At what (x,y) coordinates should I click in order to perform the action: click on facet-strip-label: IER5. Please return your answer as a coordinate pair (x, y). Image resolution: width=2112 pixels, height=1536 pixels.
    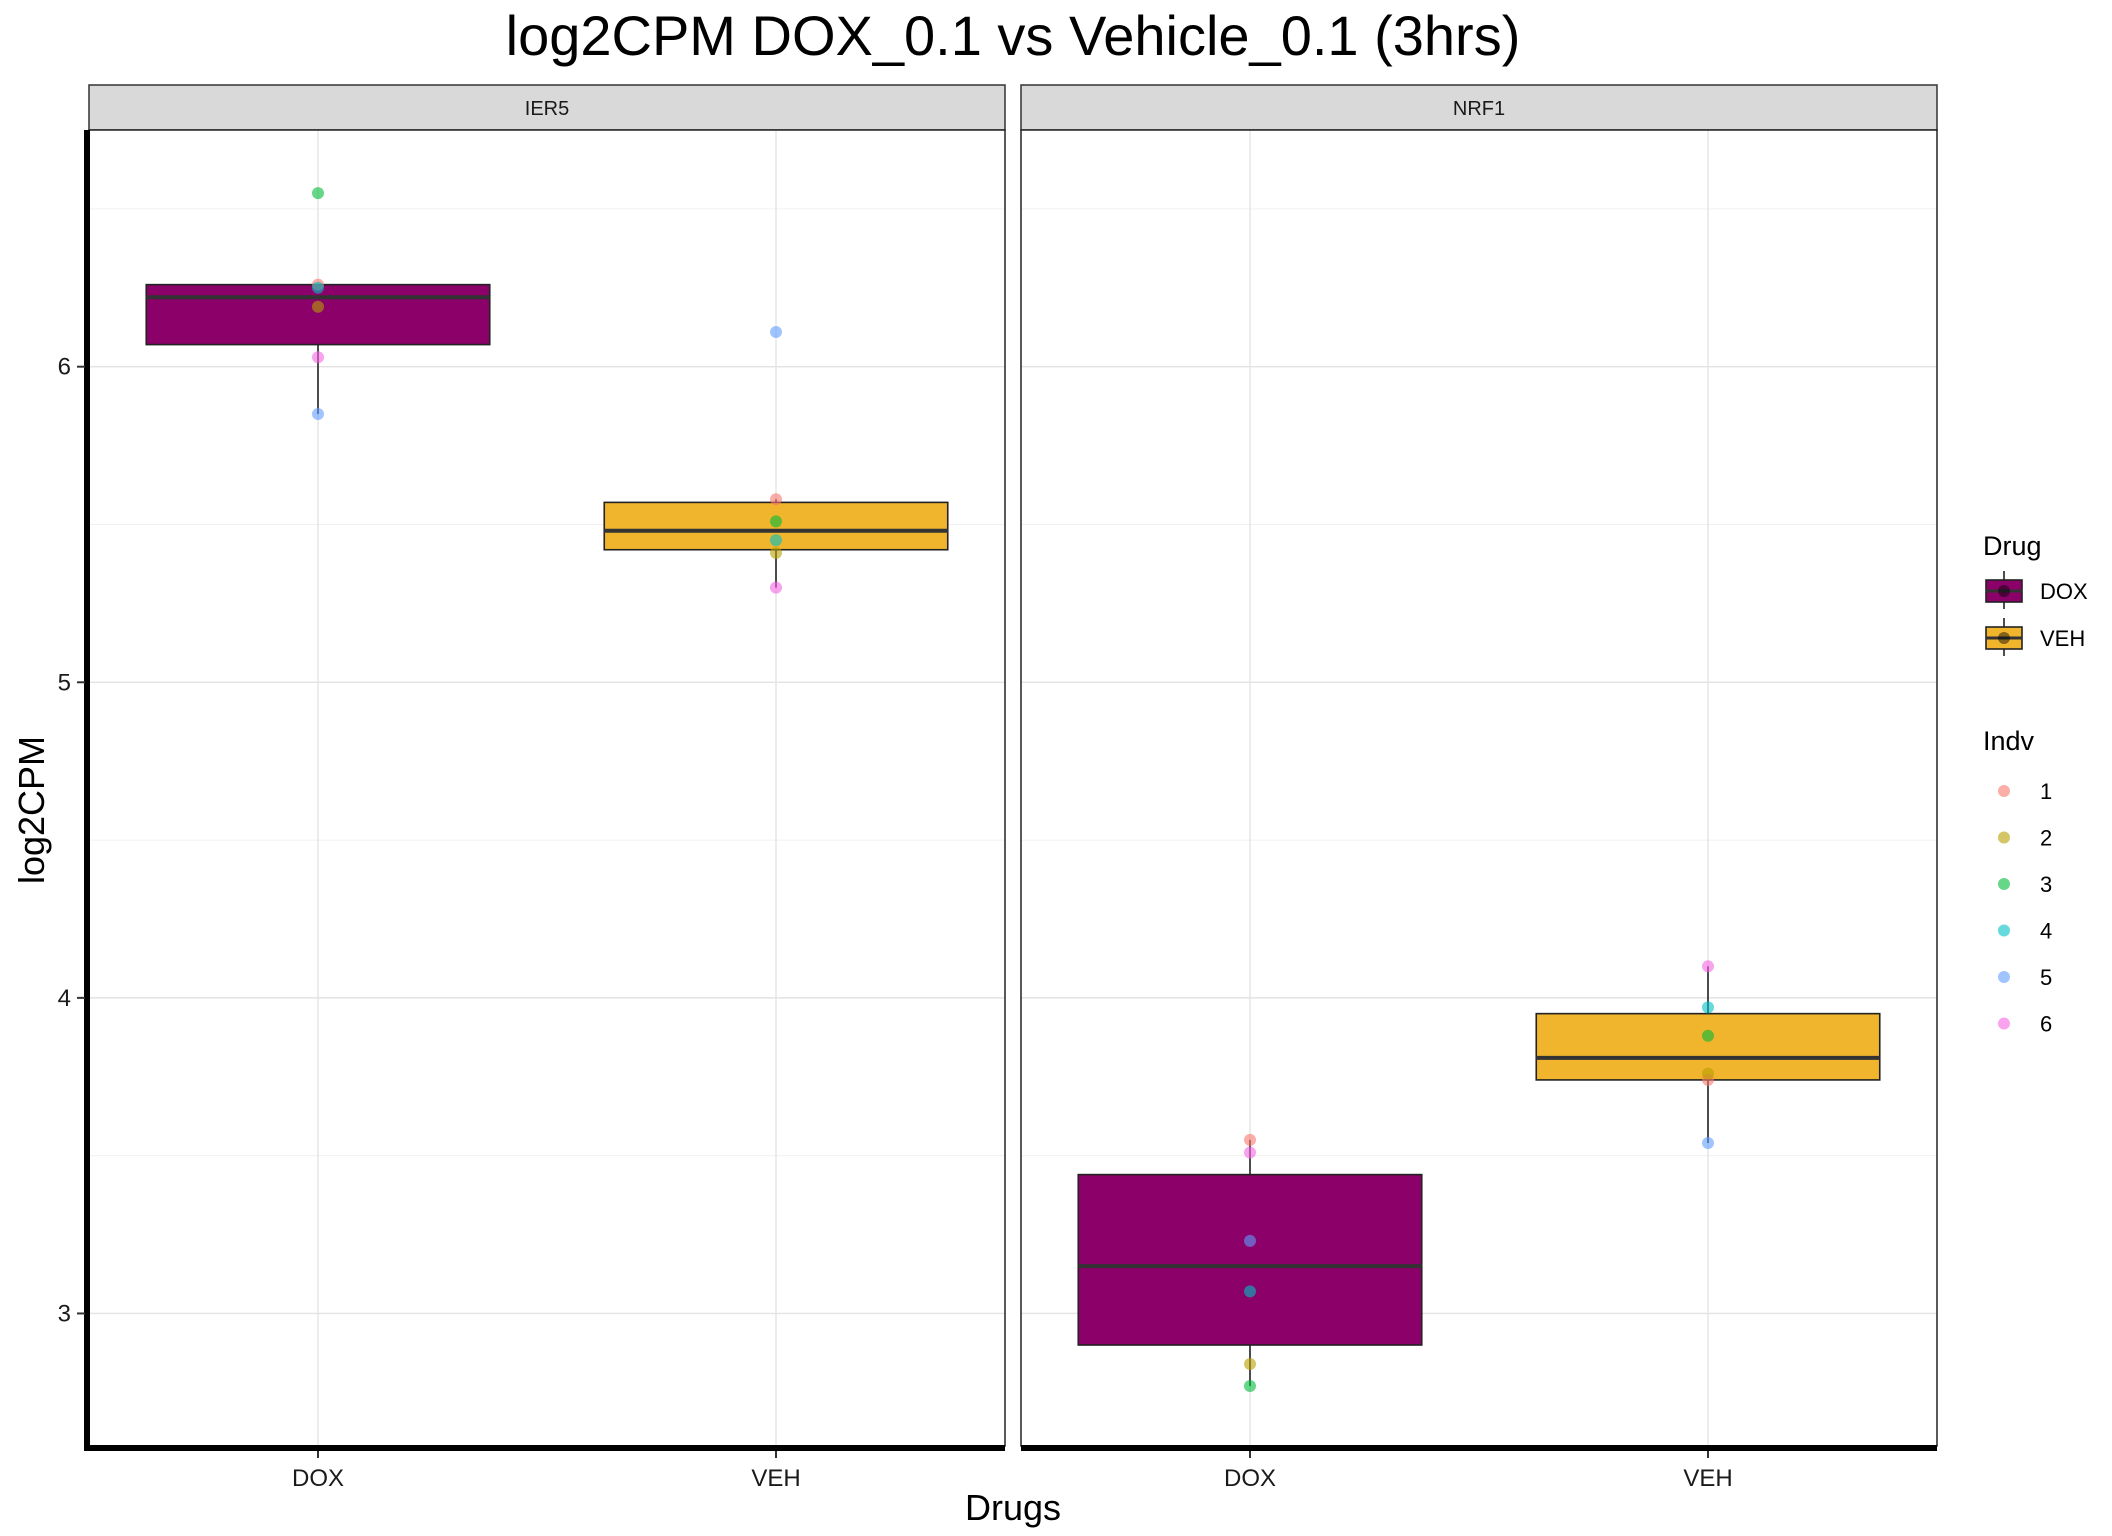
    Looking at the image, I should click on (547, 109).